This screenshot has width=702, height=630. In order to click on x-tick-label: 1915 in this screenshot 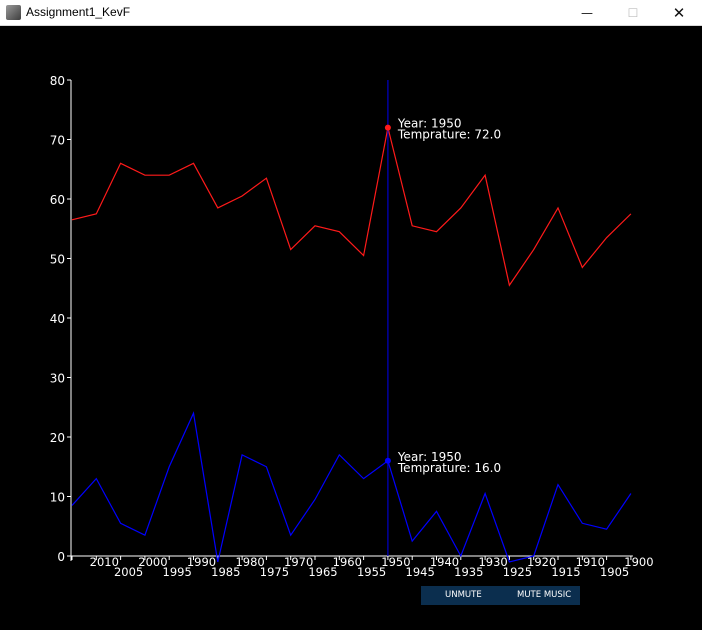, I will do `click(565, 572)`.